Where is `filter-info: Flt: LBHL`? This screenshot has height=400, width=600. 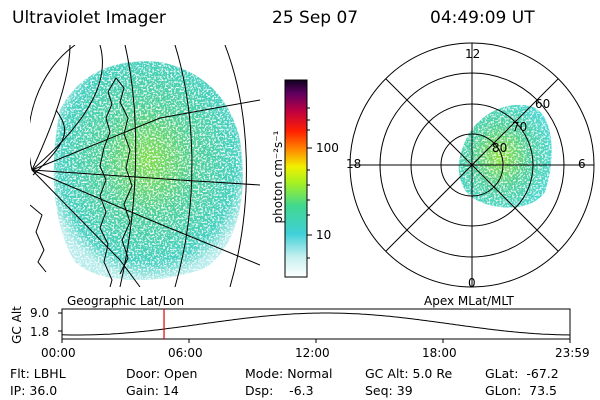 filter-info: Flt: LBHL is located at coordinates (38, 373).